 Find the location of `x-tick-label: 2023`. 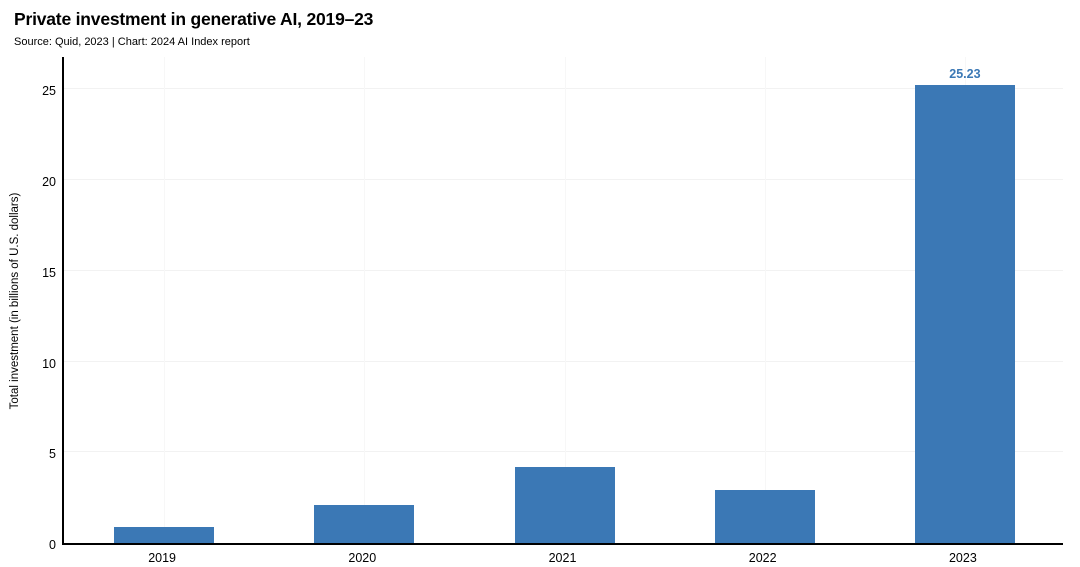

x-tick-label: 2023 is located at coordinates (962, 558).